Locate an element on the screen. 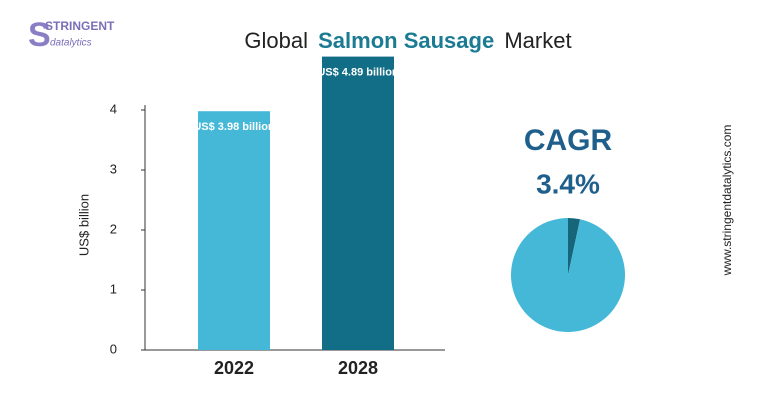  y-tick-label: 0 is located at coordinates (113, 348).